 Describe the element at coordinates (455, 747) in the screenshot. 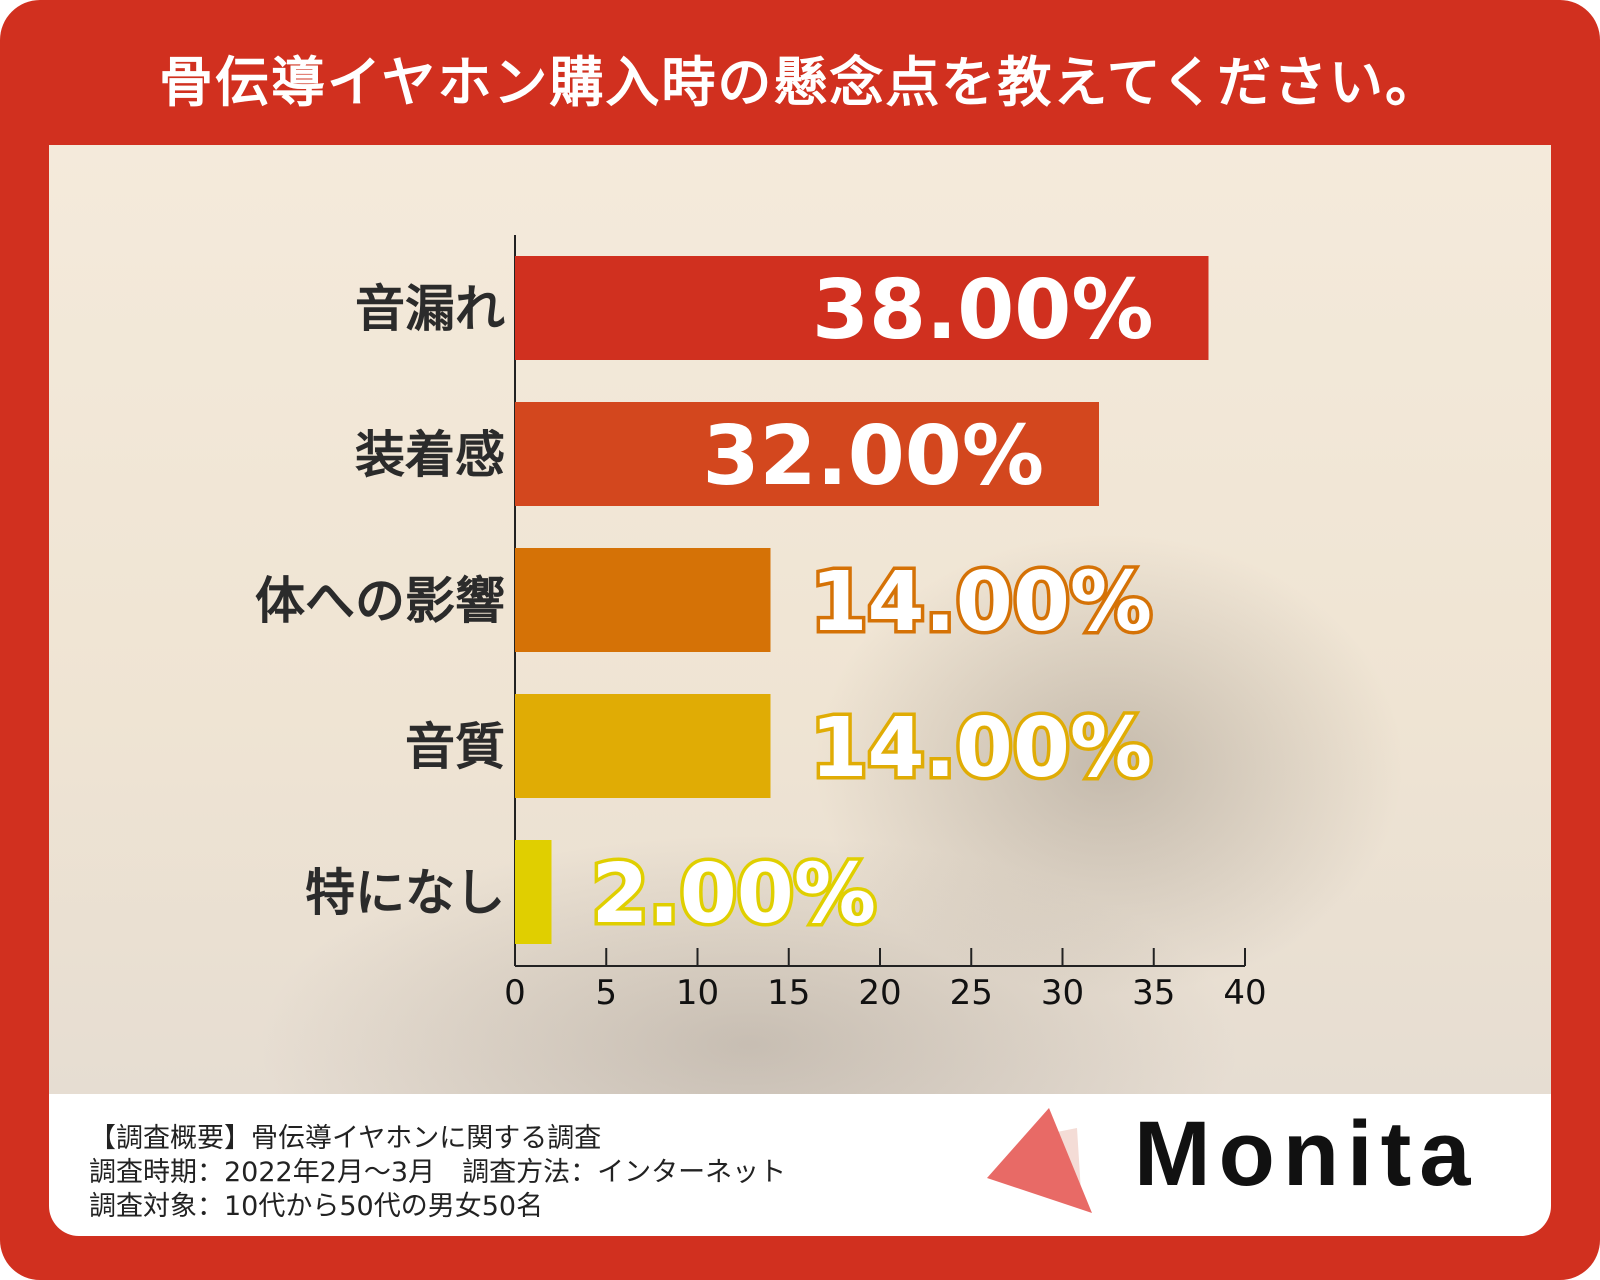

I see `category-label: 音質` at that location.